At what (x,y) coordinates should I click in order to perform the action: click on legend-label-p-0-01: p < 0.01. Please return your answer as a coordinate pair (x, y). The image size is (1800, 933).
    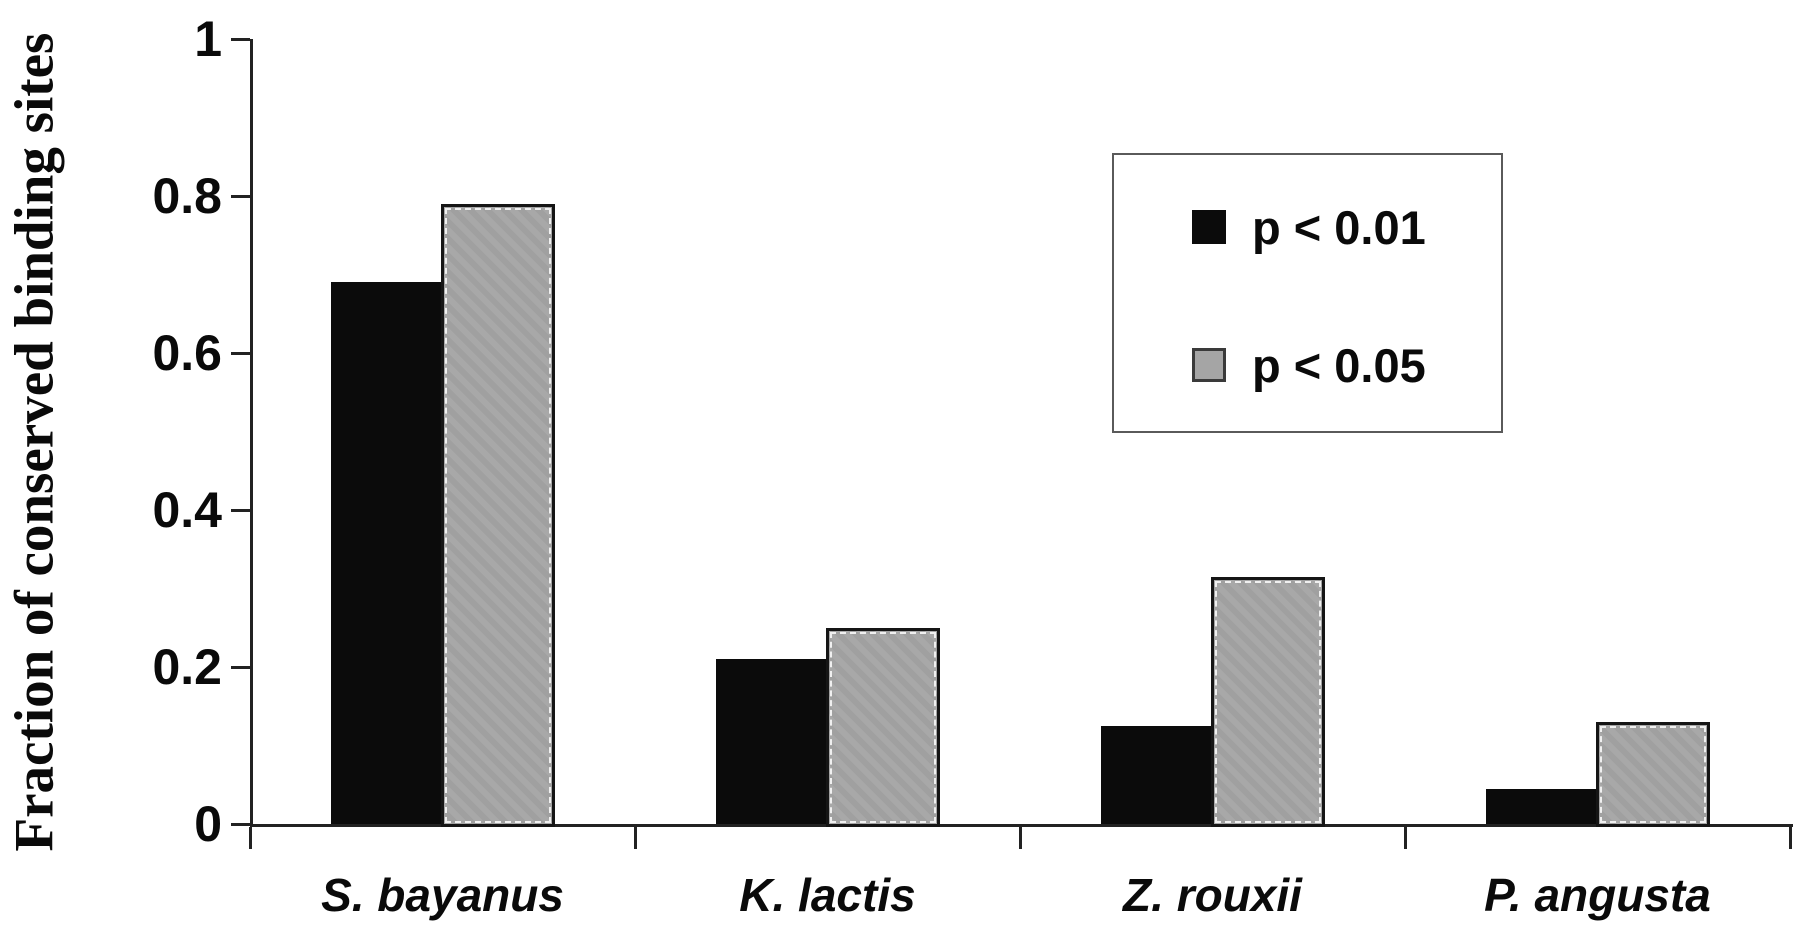
    Looking at the image, I should click on (1339, 227).